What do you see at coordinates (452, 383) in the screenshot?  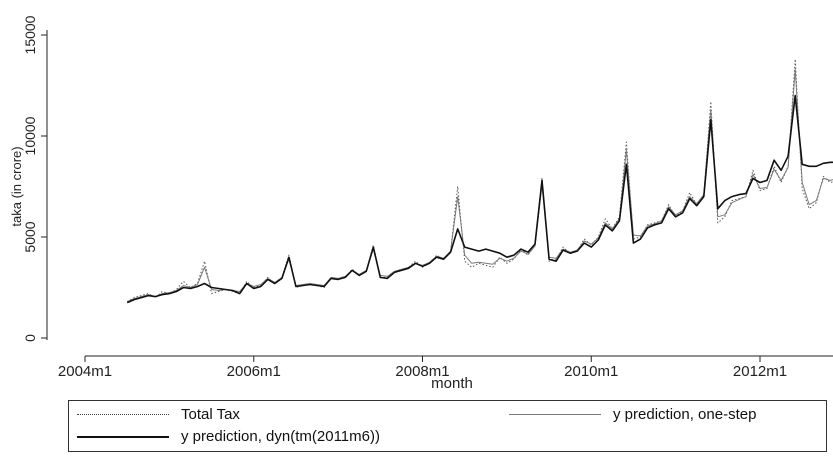 I see `x-axis-title: month` at bounding box center [452, 383].